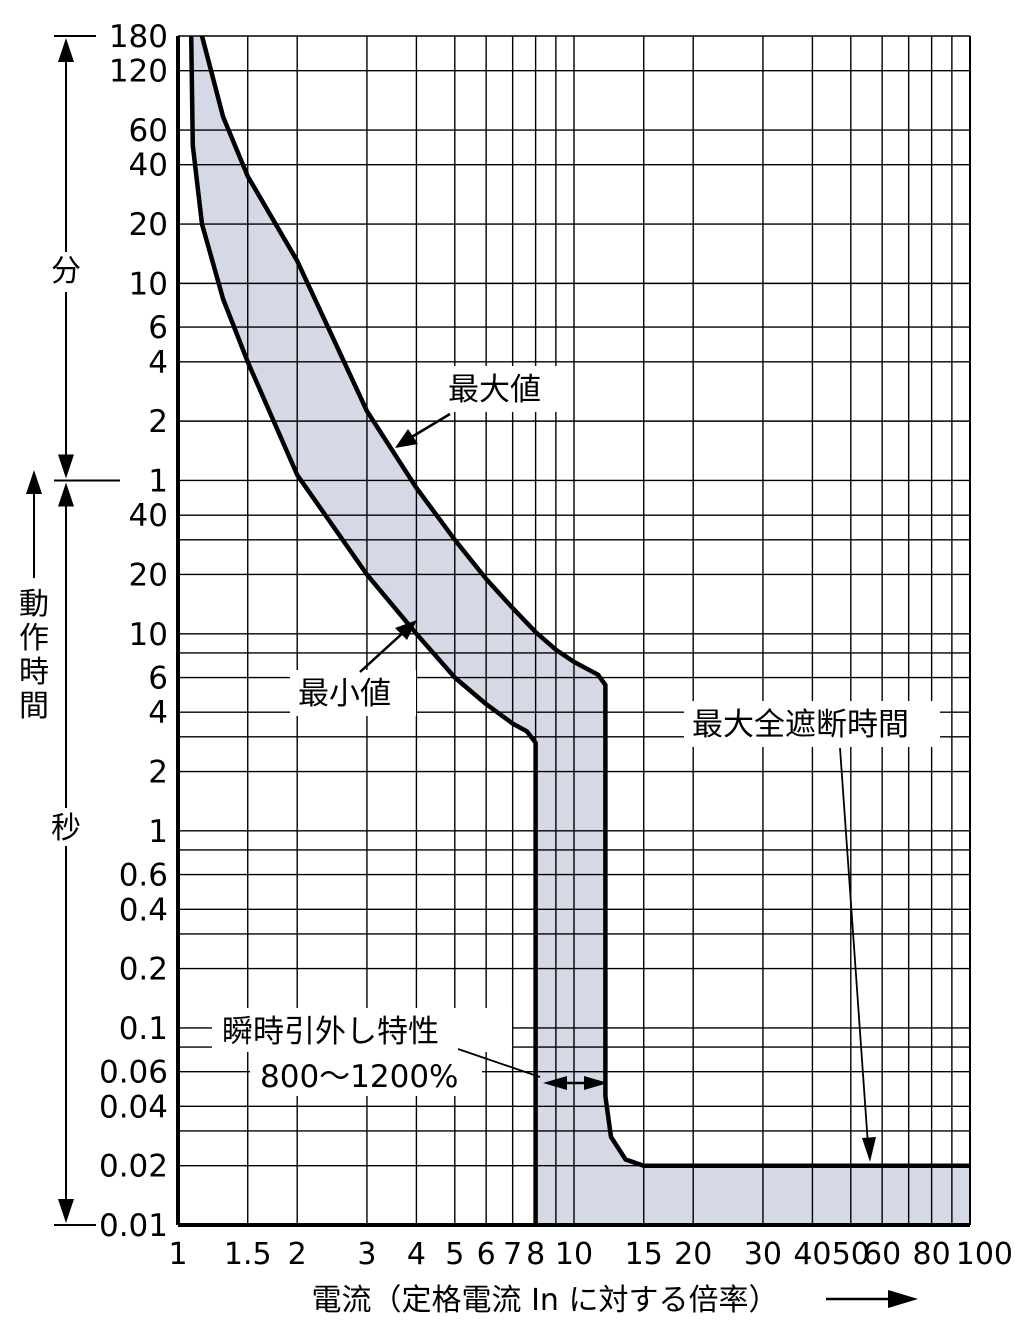 This screenshot has width=1024, height=1337. I want to click on x-tick-label: 15, so click(644, 1254).